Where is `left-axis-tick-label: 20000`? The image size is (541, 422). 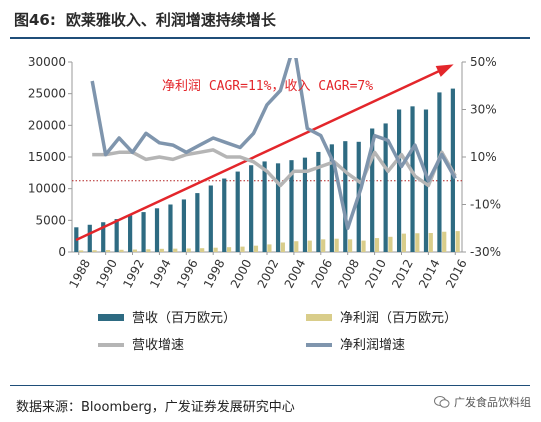
left-axis-tick-label: 20000 is located at coordinates (47, 125).